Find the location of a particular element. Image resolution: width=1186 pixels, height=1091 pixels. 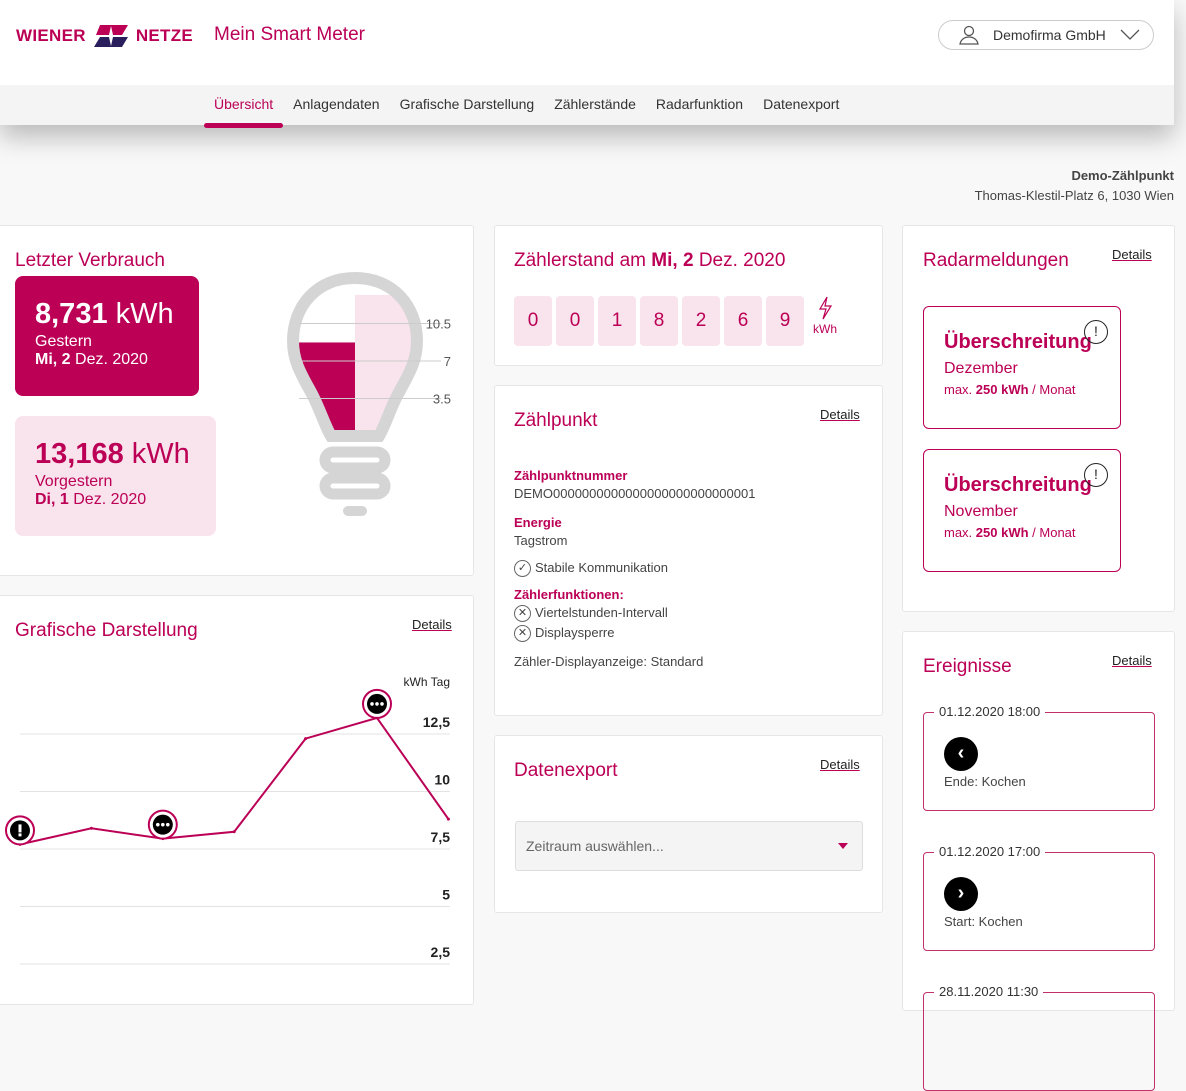

bulb-tick-label: 3.5 is located at coordinates (442, 399).